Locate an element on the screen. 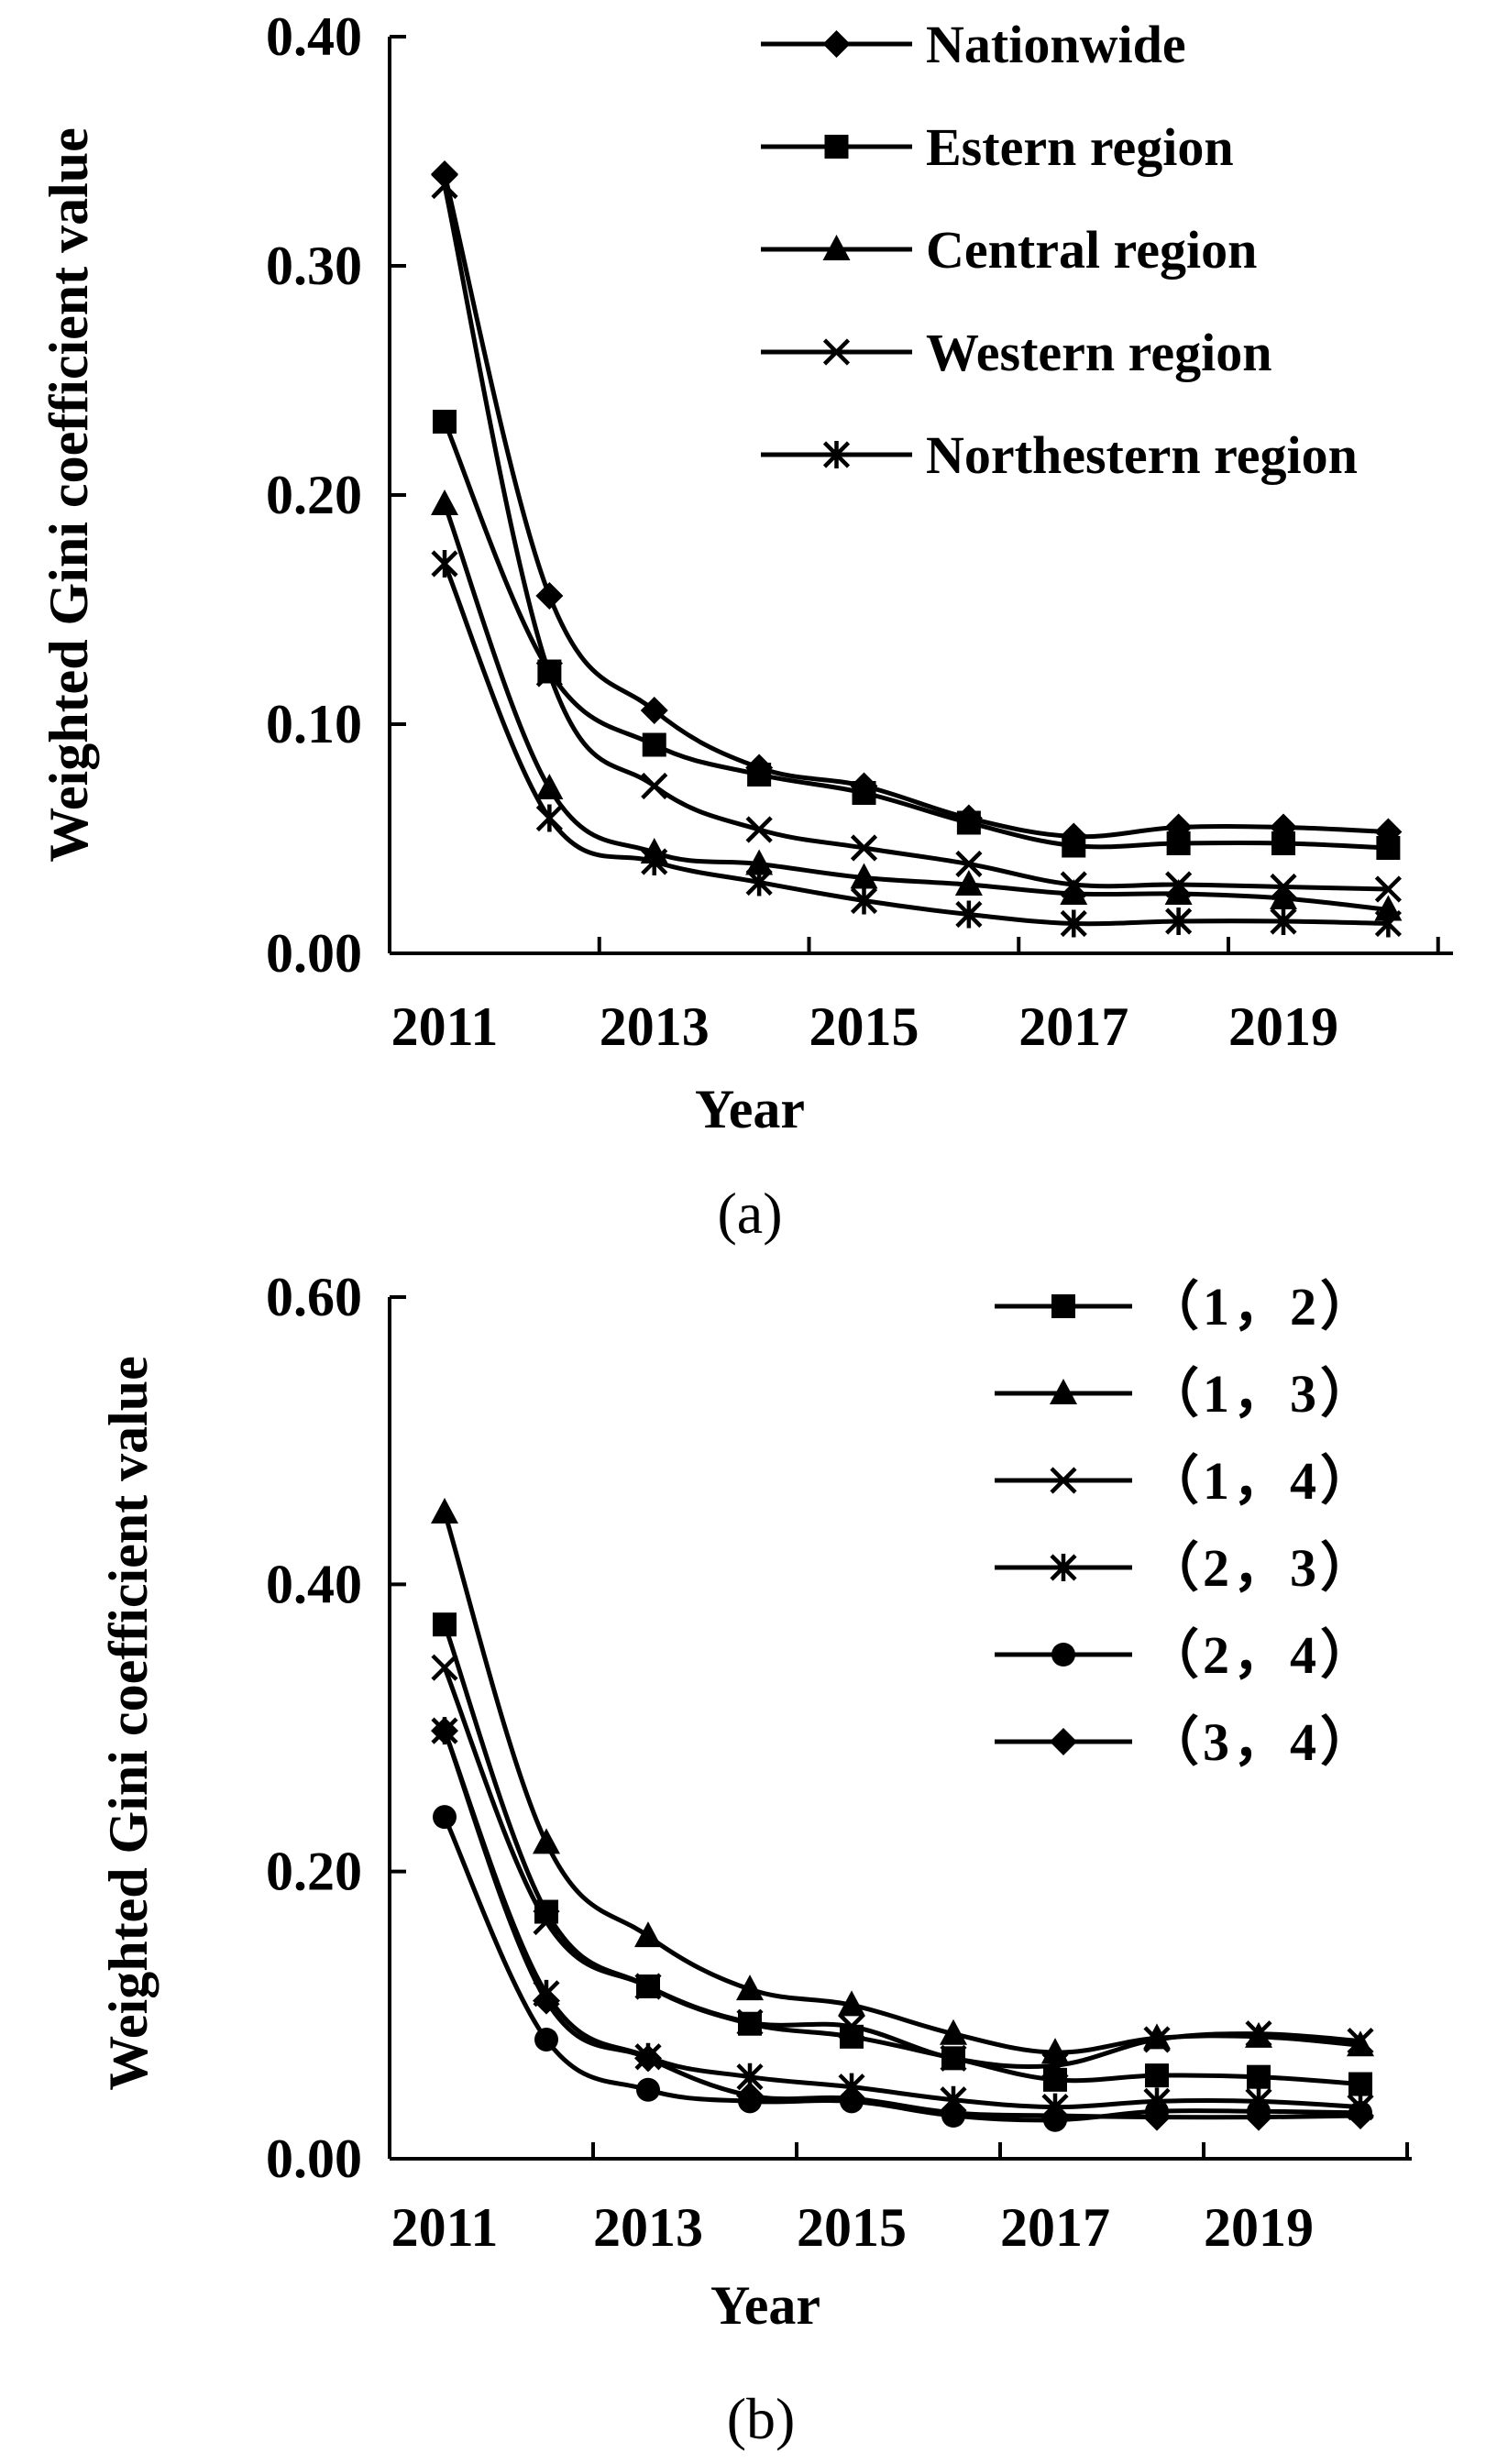 The width and height of the screenshot is (1497, 2464). x-tick-label-a: 2017 is located at coordinates (1073, 1026).